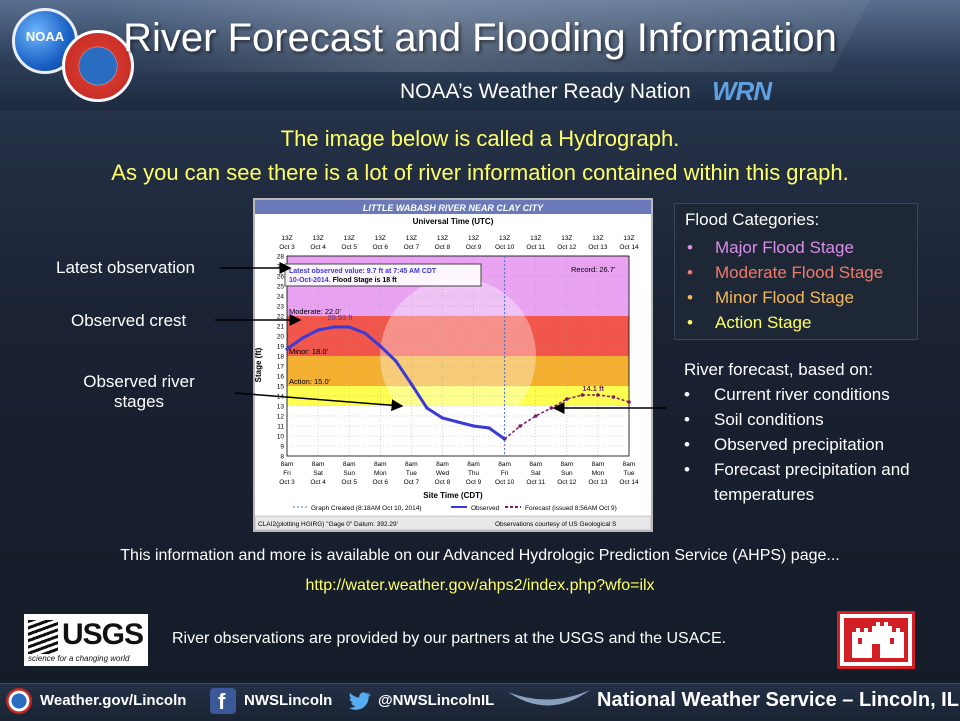 Image resolution: width=960 pixels, height=721 pixels. I want to click on y-tick-label: 10, so click(281, 437).